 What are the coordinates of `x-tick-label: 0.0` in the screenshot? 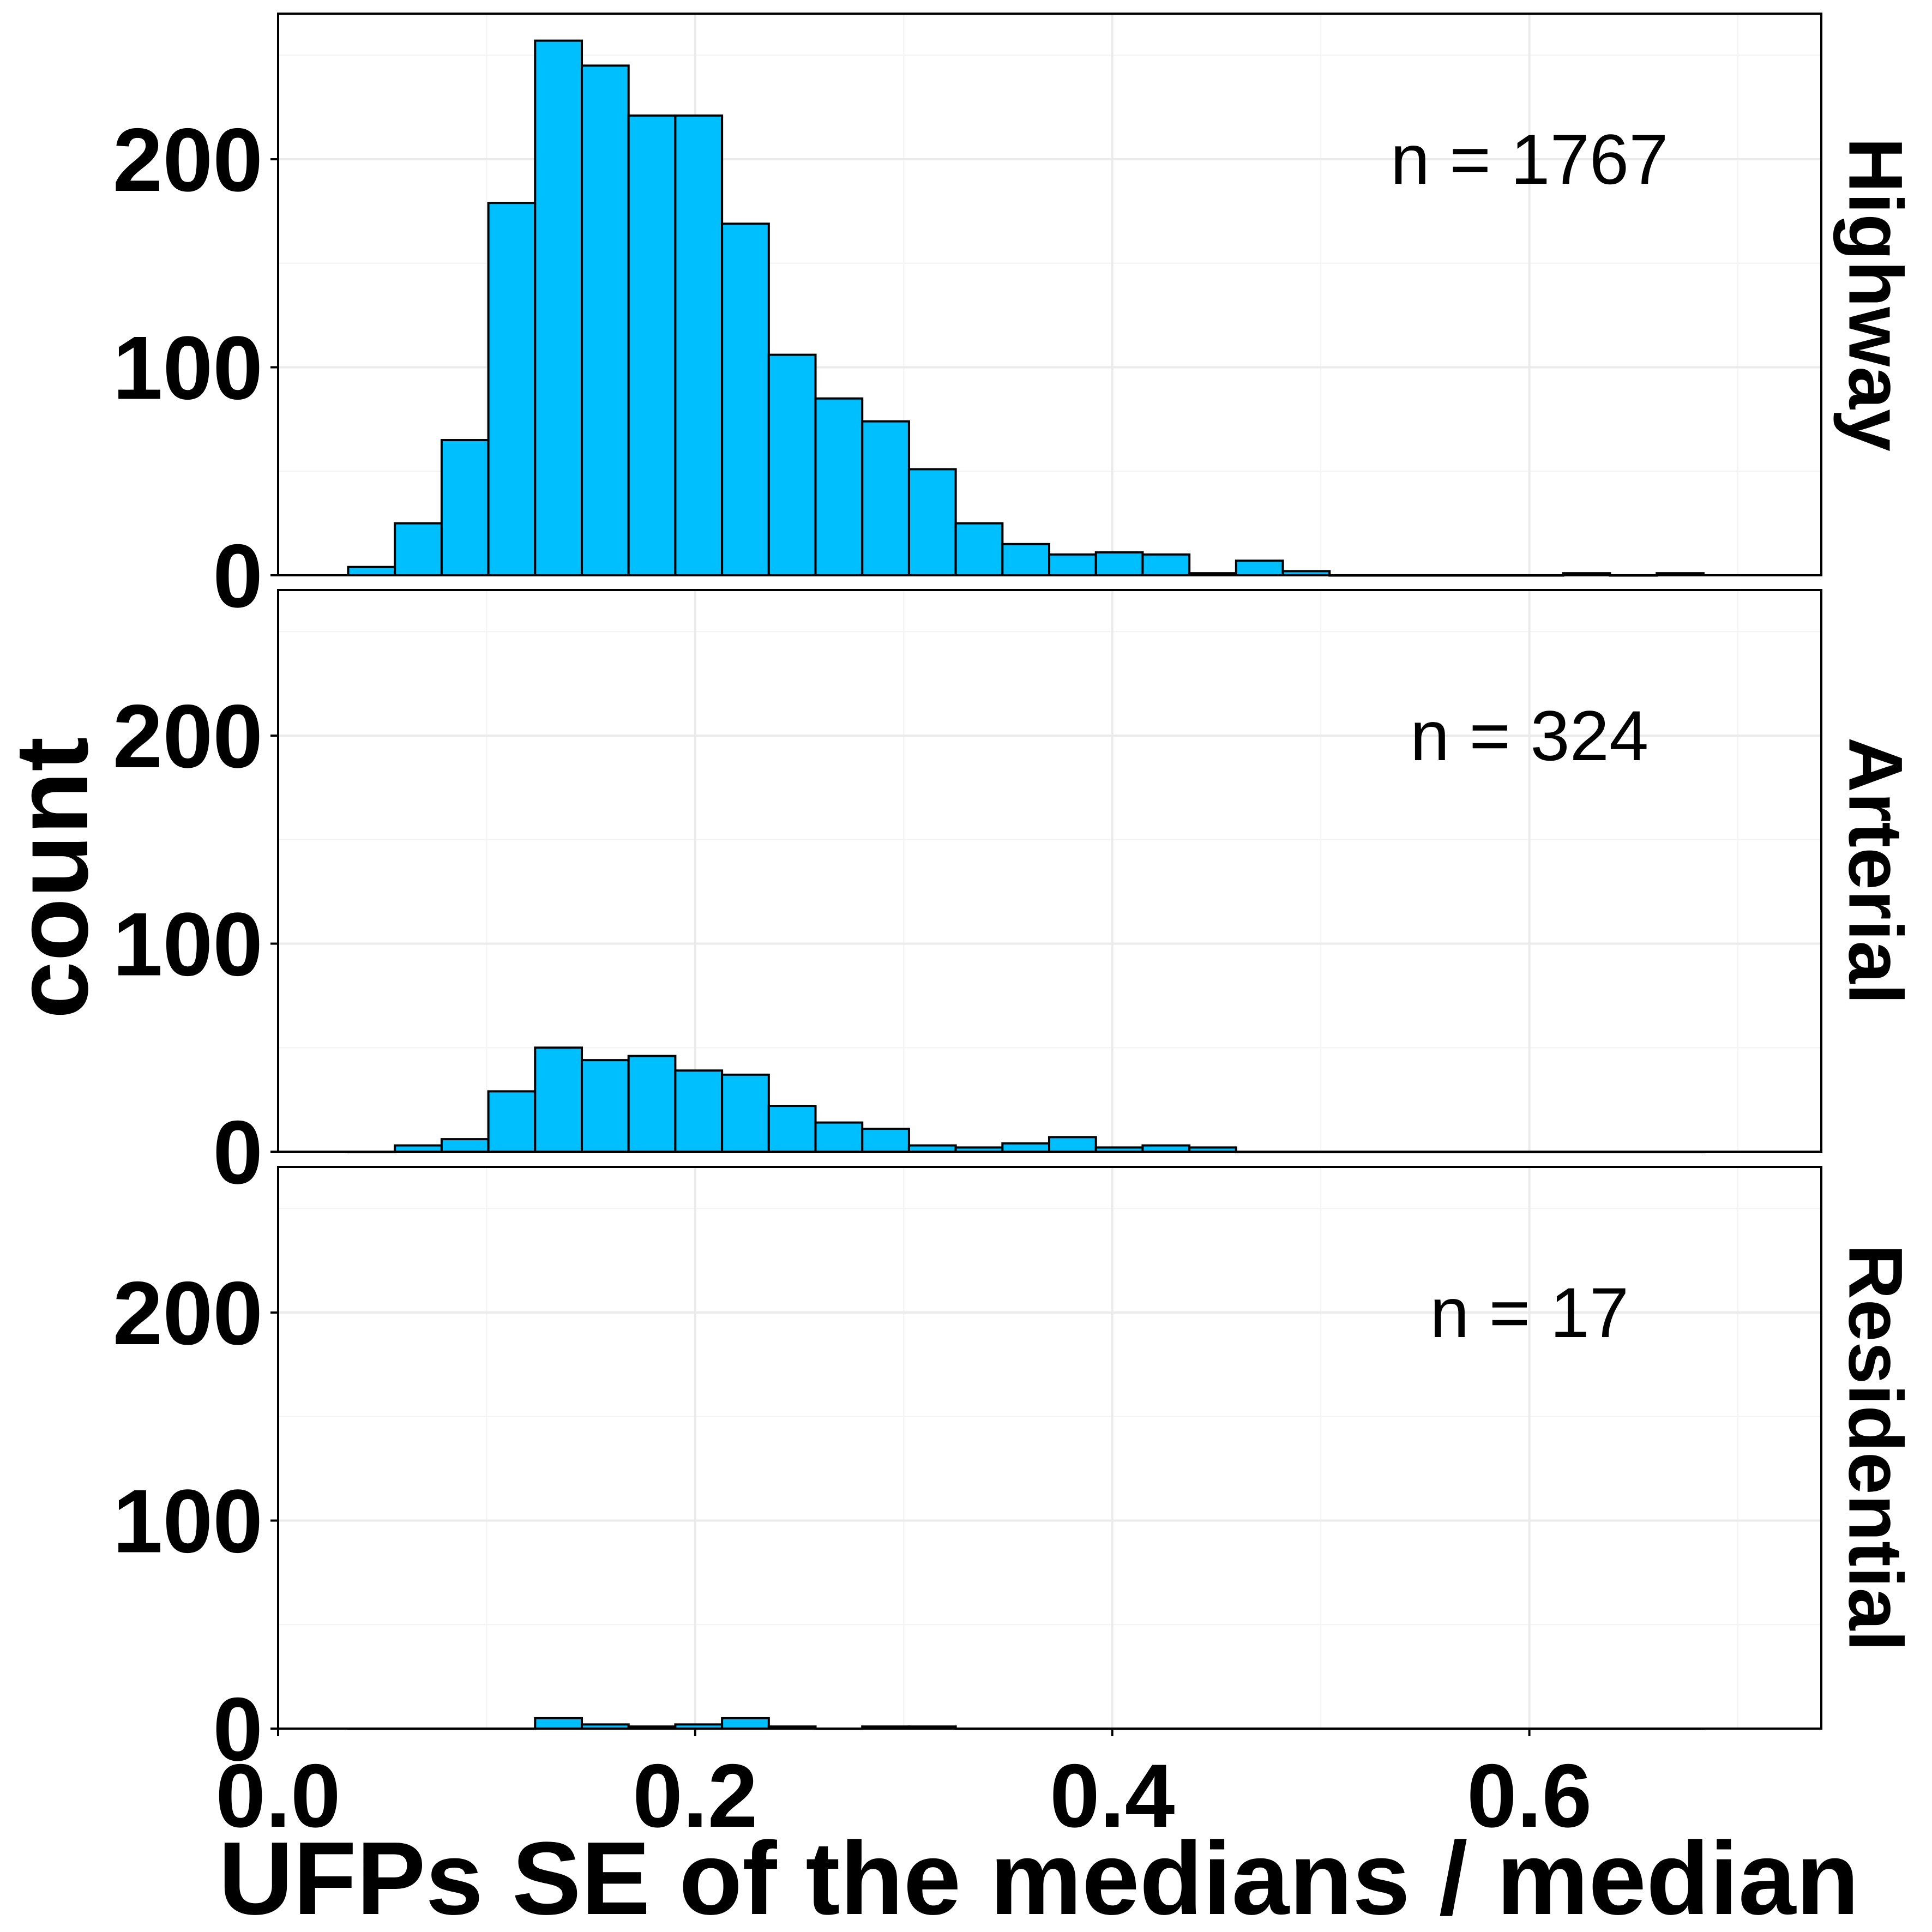 It's located at (277, 1796).